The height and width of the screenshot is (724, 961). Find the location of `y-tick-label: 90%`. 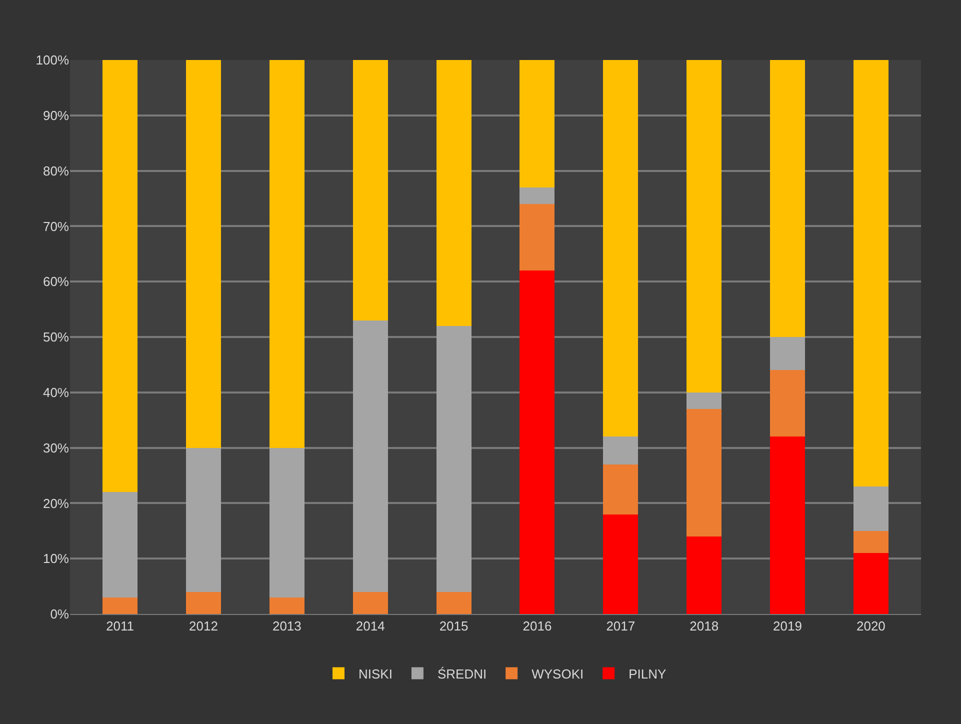

y-tick-label: 90% is located at coordinates (56, 115).